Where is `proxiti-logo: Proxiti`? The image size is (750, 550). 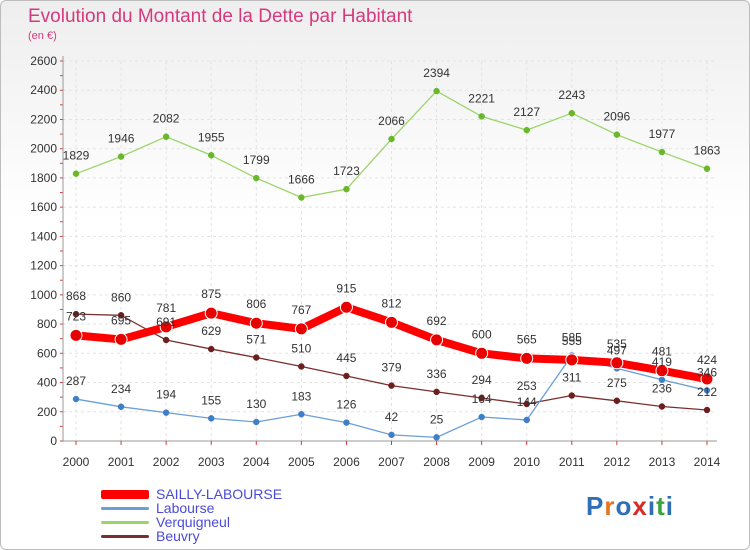 proxiti-logo: Proxiti is located at coordinates (630, 506).